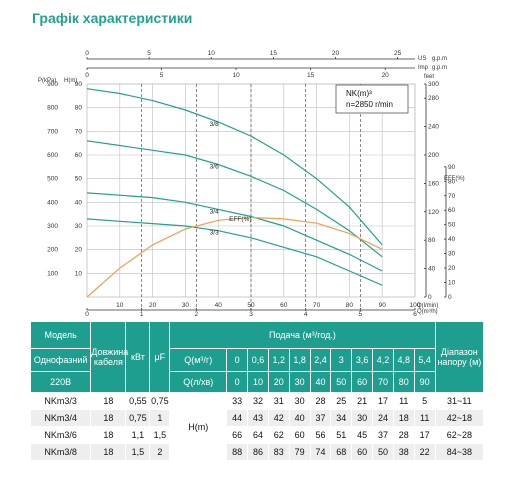 The width and height of the screenshot is (512, 490). What do you see at coordinates (341, 435) in the screenshot?
I see `head-cell: 51` at bounding box center [341, 435].